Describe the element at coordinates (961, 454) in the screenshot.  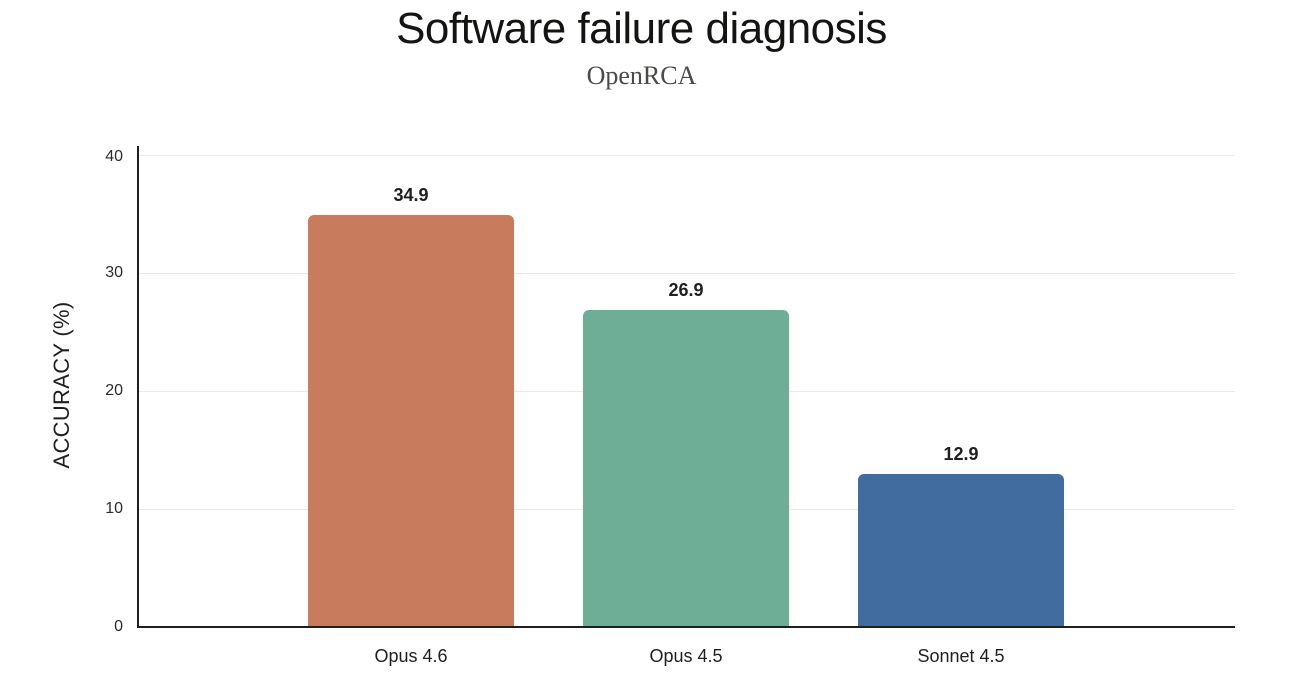
I see `bar-value-sonnet-4-5: 12.9` at that location.